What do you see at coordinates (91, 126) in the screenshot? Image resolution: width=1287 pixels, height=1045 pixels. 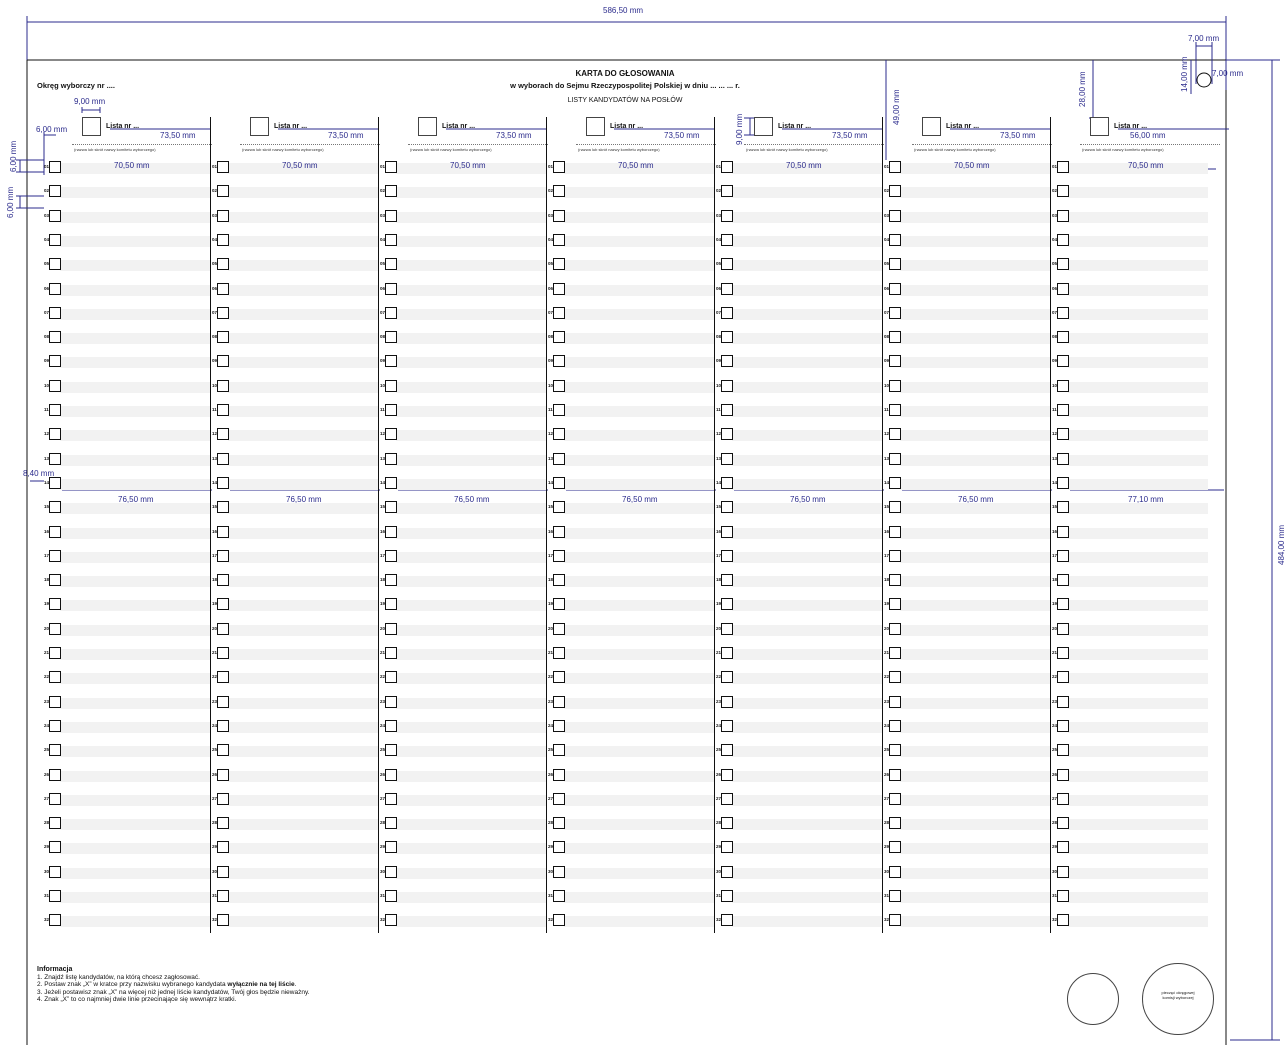 I see `lista-checkbox` at bounding box center [91, 126].